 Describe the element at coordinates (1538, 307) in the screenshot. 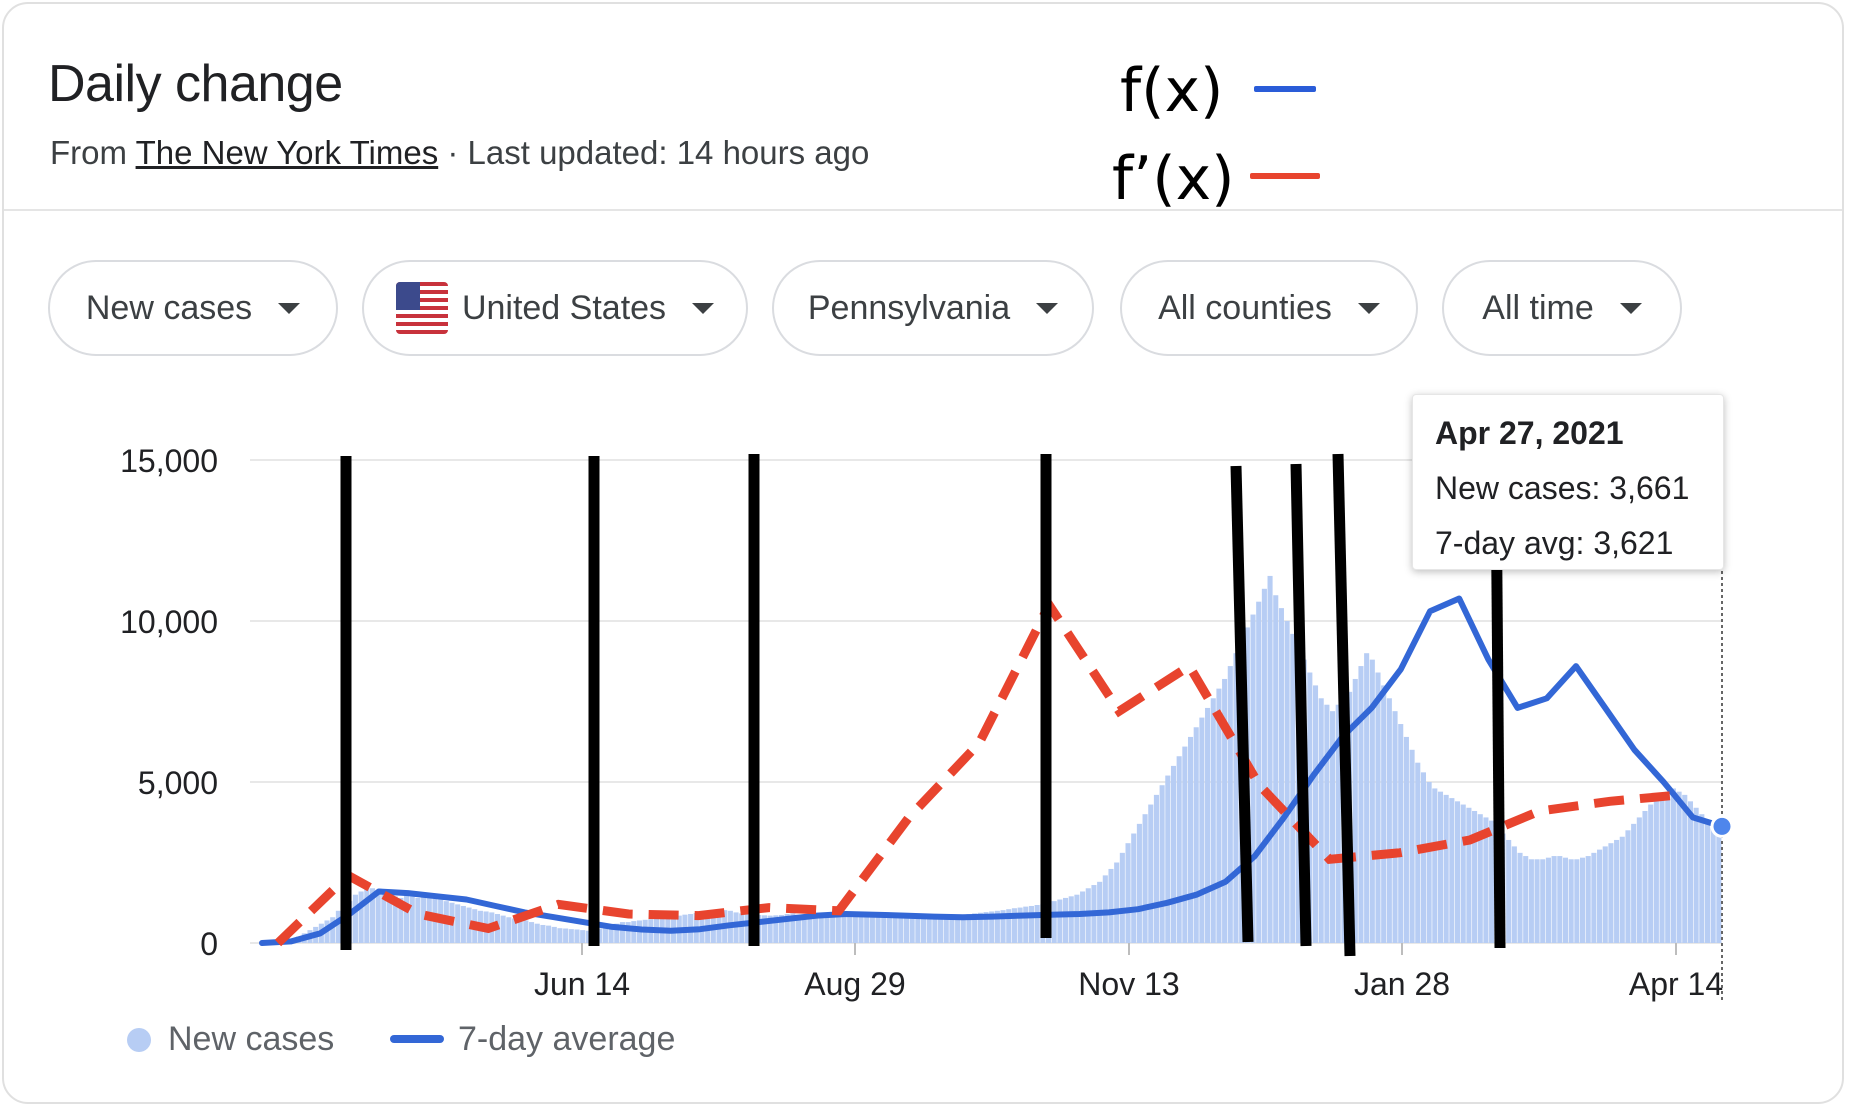

I see `filter-time-label: All time` at that location.